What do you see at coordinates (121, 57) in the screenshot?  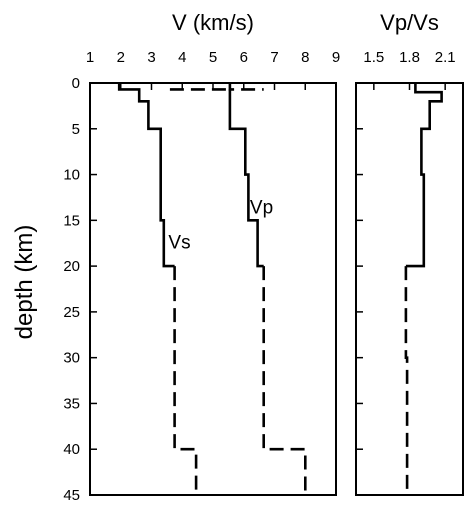 I see `x-tick-label: 2` at bounding box center [121, 57].